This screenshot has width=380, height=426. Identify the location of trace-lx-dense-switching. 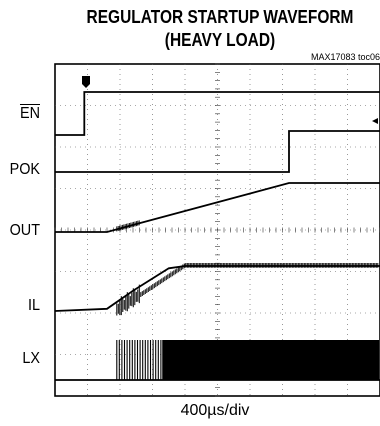
(270, 360).